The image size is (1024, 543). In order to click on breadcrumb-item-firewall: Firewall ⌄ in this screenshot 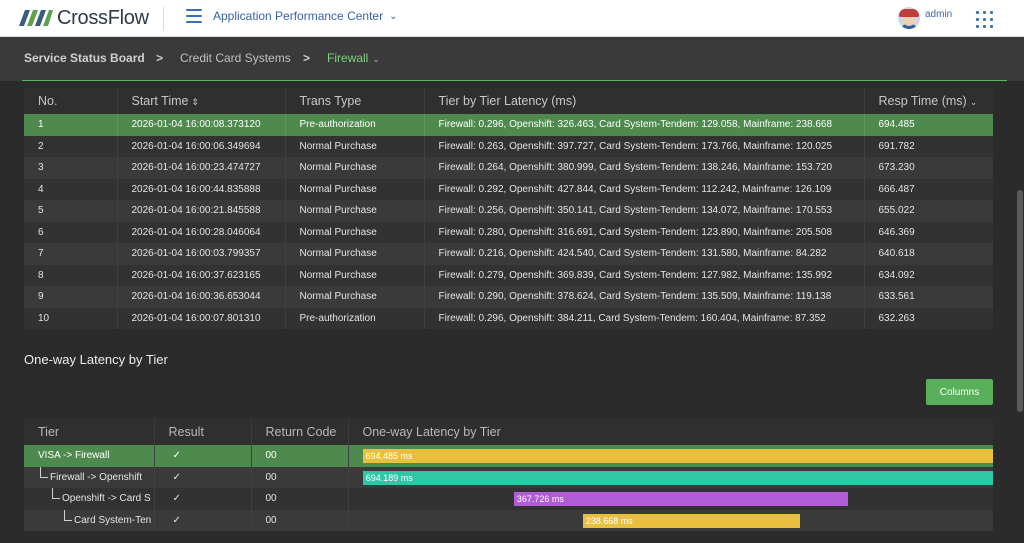, I will do `click(353, 58)`.